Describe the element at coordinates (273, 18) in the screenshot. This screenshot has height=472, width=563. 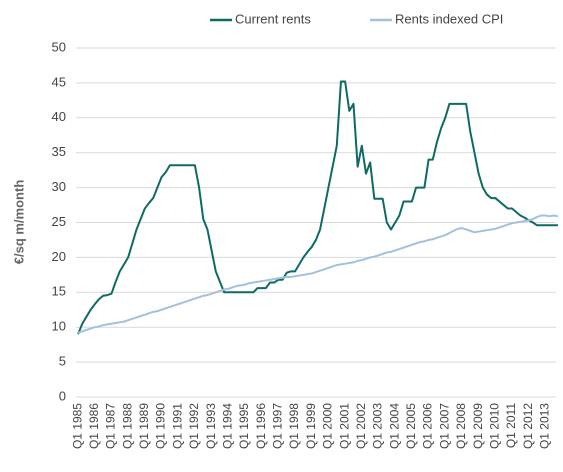
I see `legend-label: Current rents` at that location.